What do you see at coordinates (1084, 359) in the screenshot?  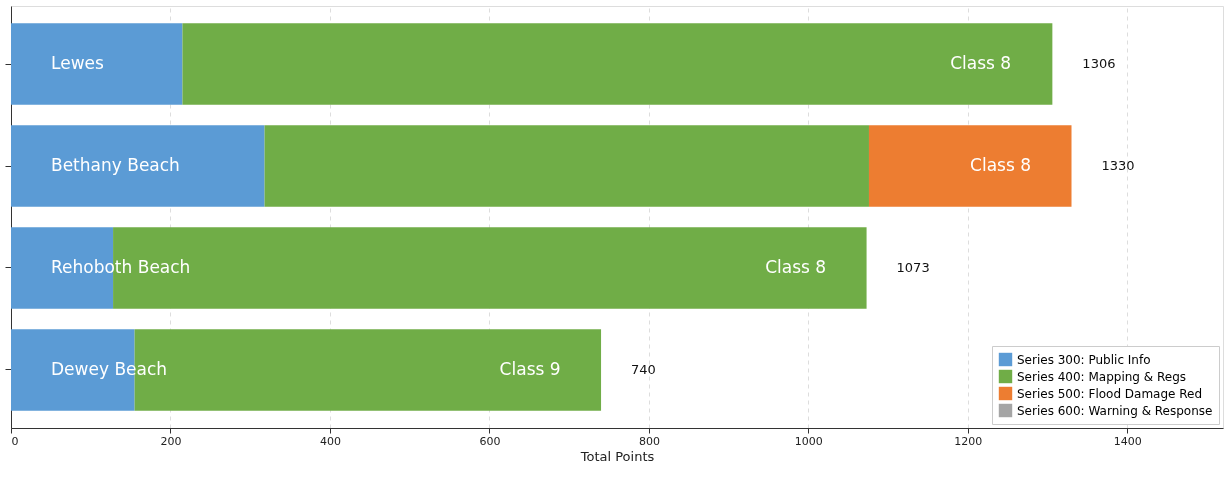 I see `legend-label: Series 300: Public Info` at bounding box center [1084, 359].